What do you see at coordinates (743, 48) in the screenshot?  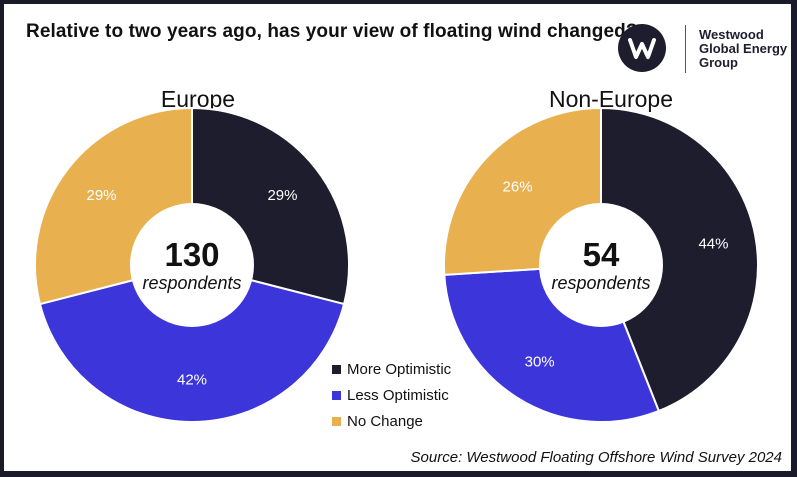 I see `logo-text-line2: Global Energy` at bounding box center [743, 48].